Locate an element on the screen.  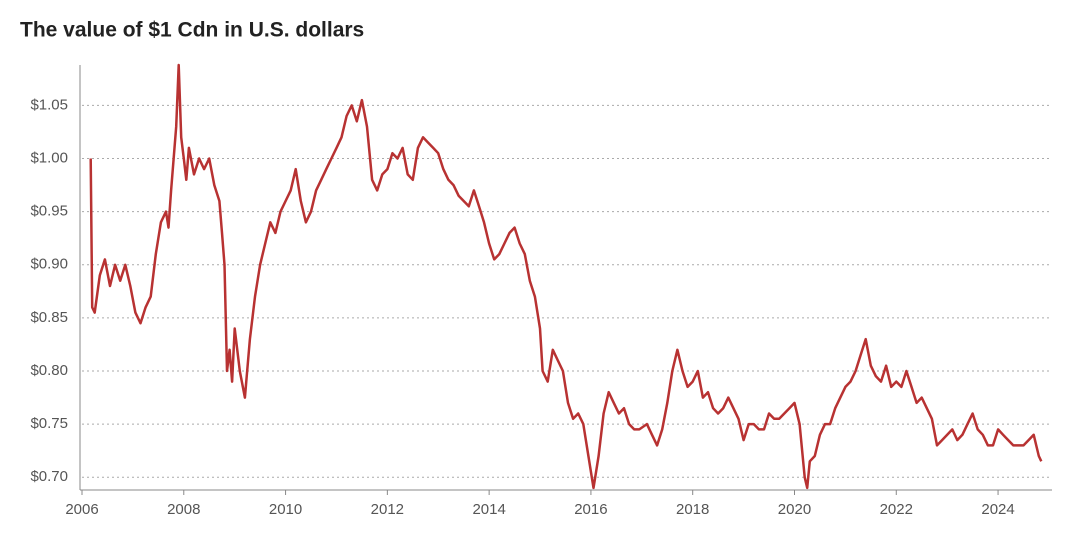
x-tick-label: 2014 is located at coordinates (488, 509).